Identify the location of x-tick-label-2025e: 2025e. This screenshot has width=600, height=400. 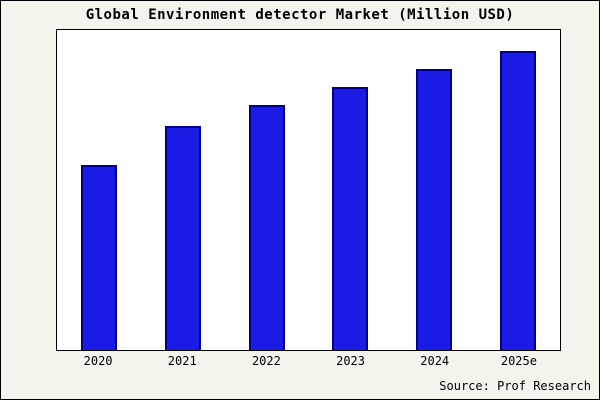
(518, 361).